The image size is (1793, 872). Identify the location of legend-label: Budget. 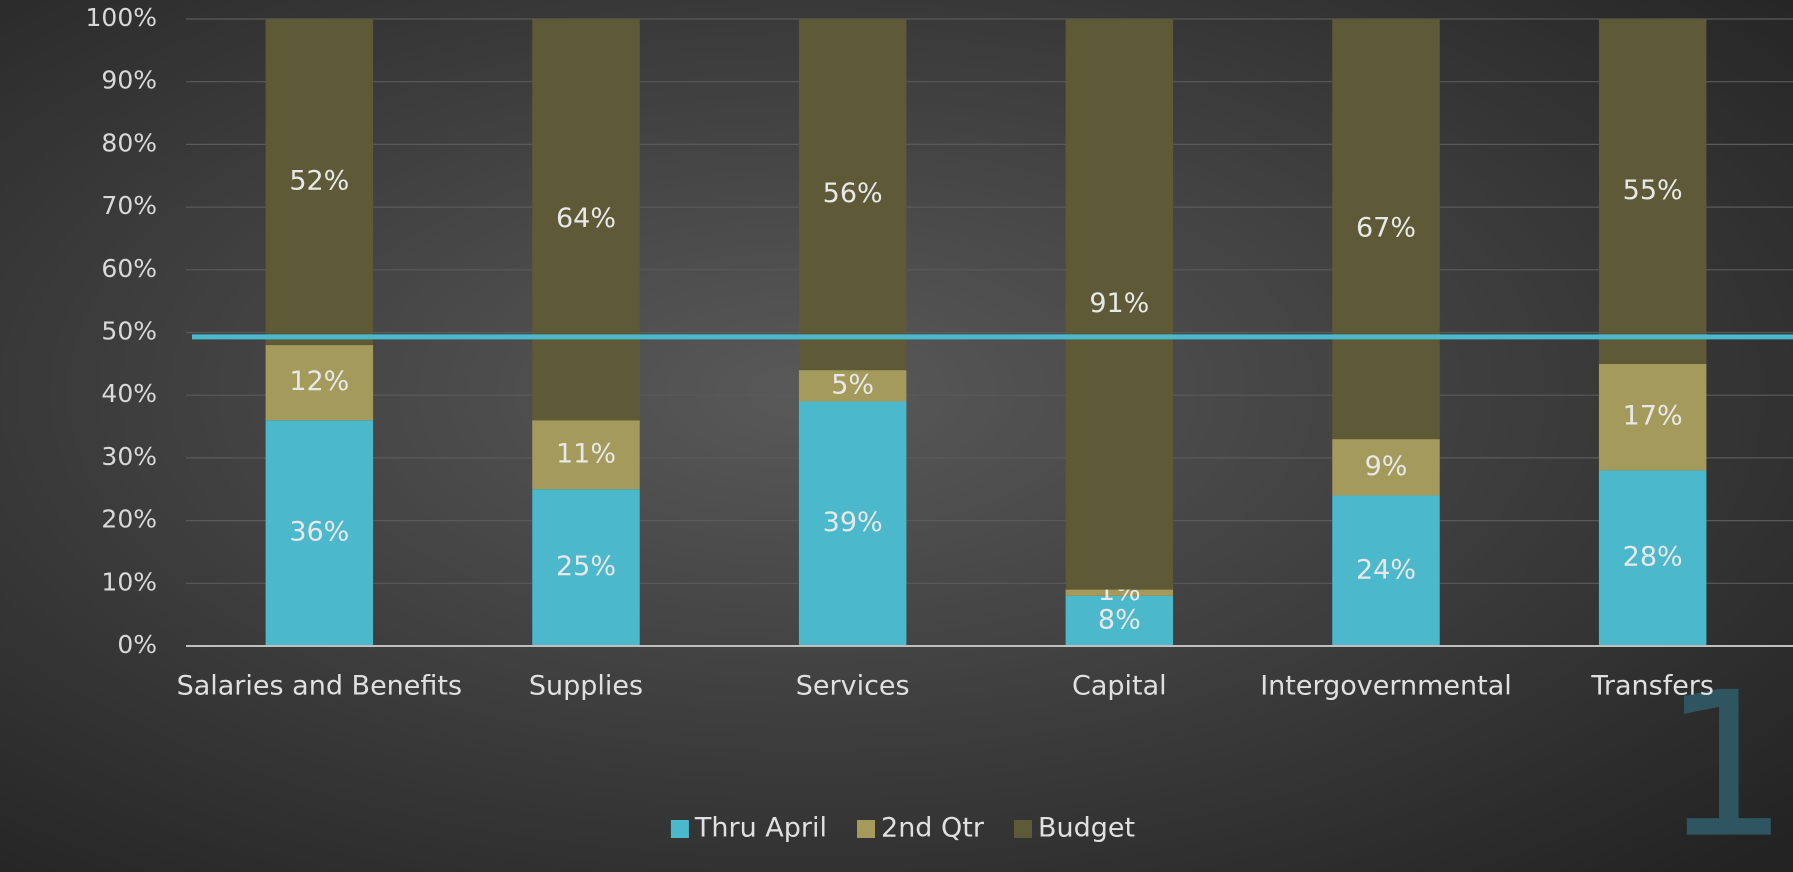
(1086, 828).